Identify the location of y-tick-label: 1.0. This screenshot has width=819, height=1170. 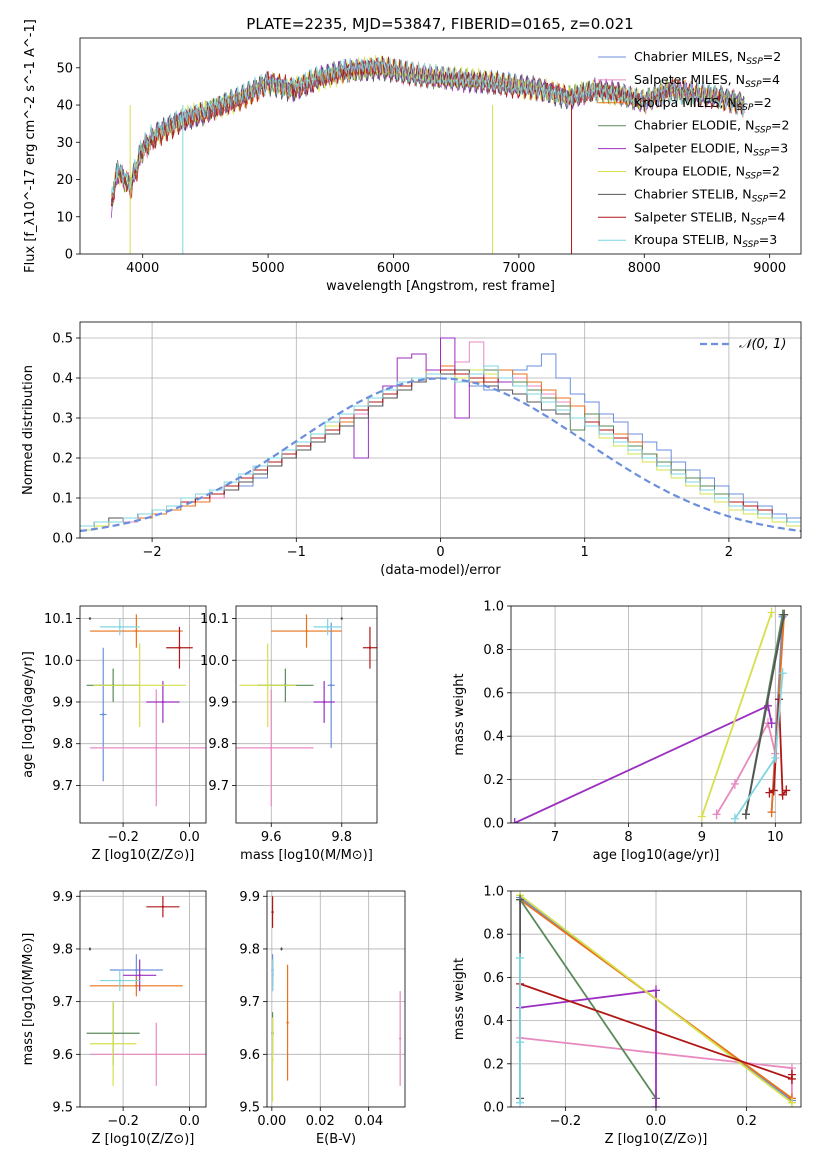
(493, 607).